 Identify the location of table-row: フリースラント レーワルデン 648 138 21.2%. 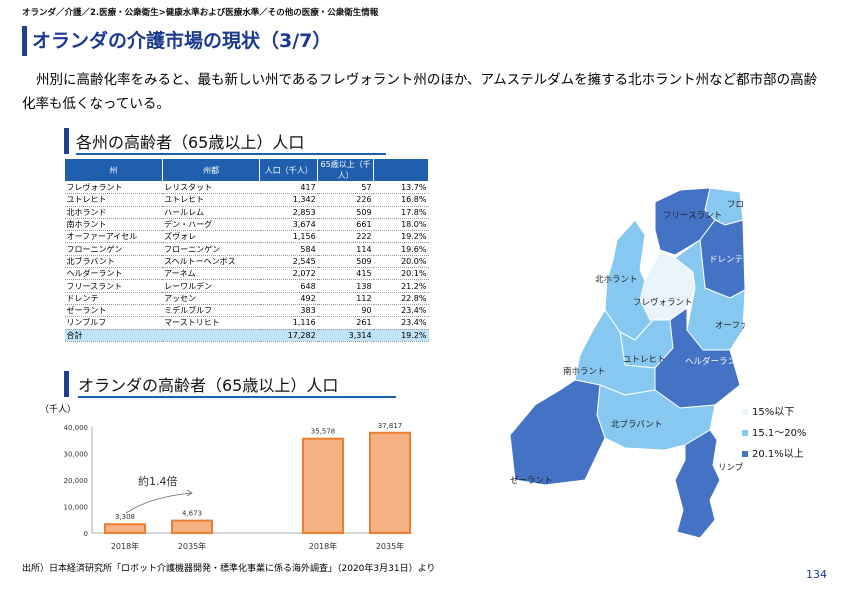
(246, 286).